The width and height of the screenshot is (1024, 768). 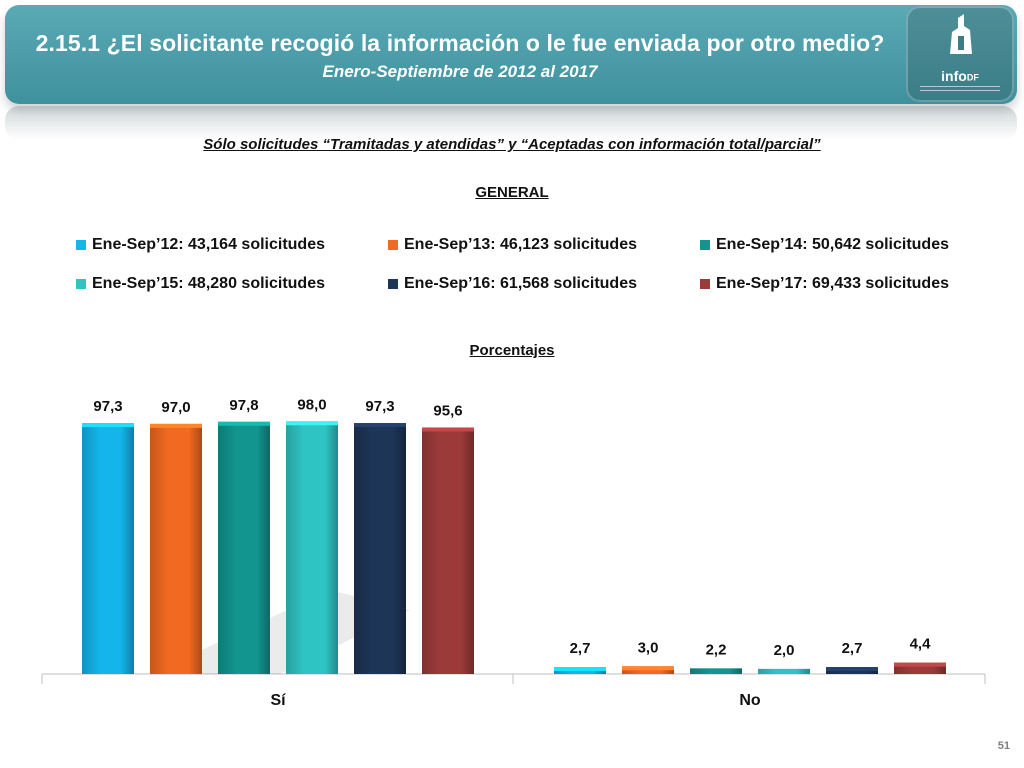 What do you see at coordinates (784, 671) in the screenshot?
I see `bar-No-2015` at bounding box center [784, 671].